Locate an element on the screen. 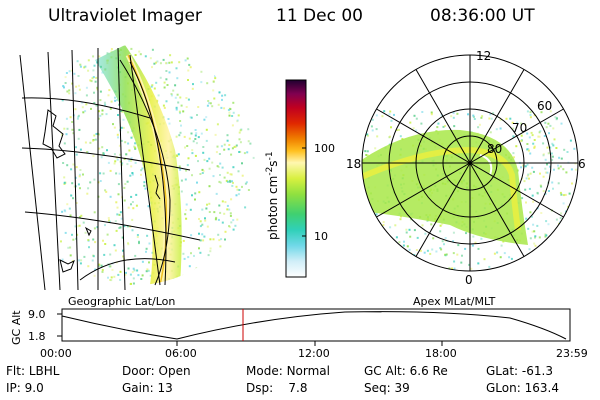 The image size is (600, 400). aurora-band-left is located at coordinates (138, 165).